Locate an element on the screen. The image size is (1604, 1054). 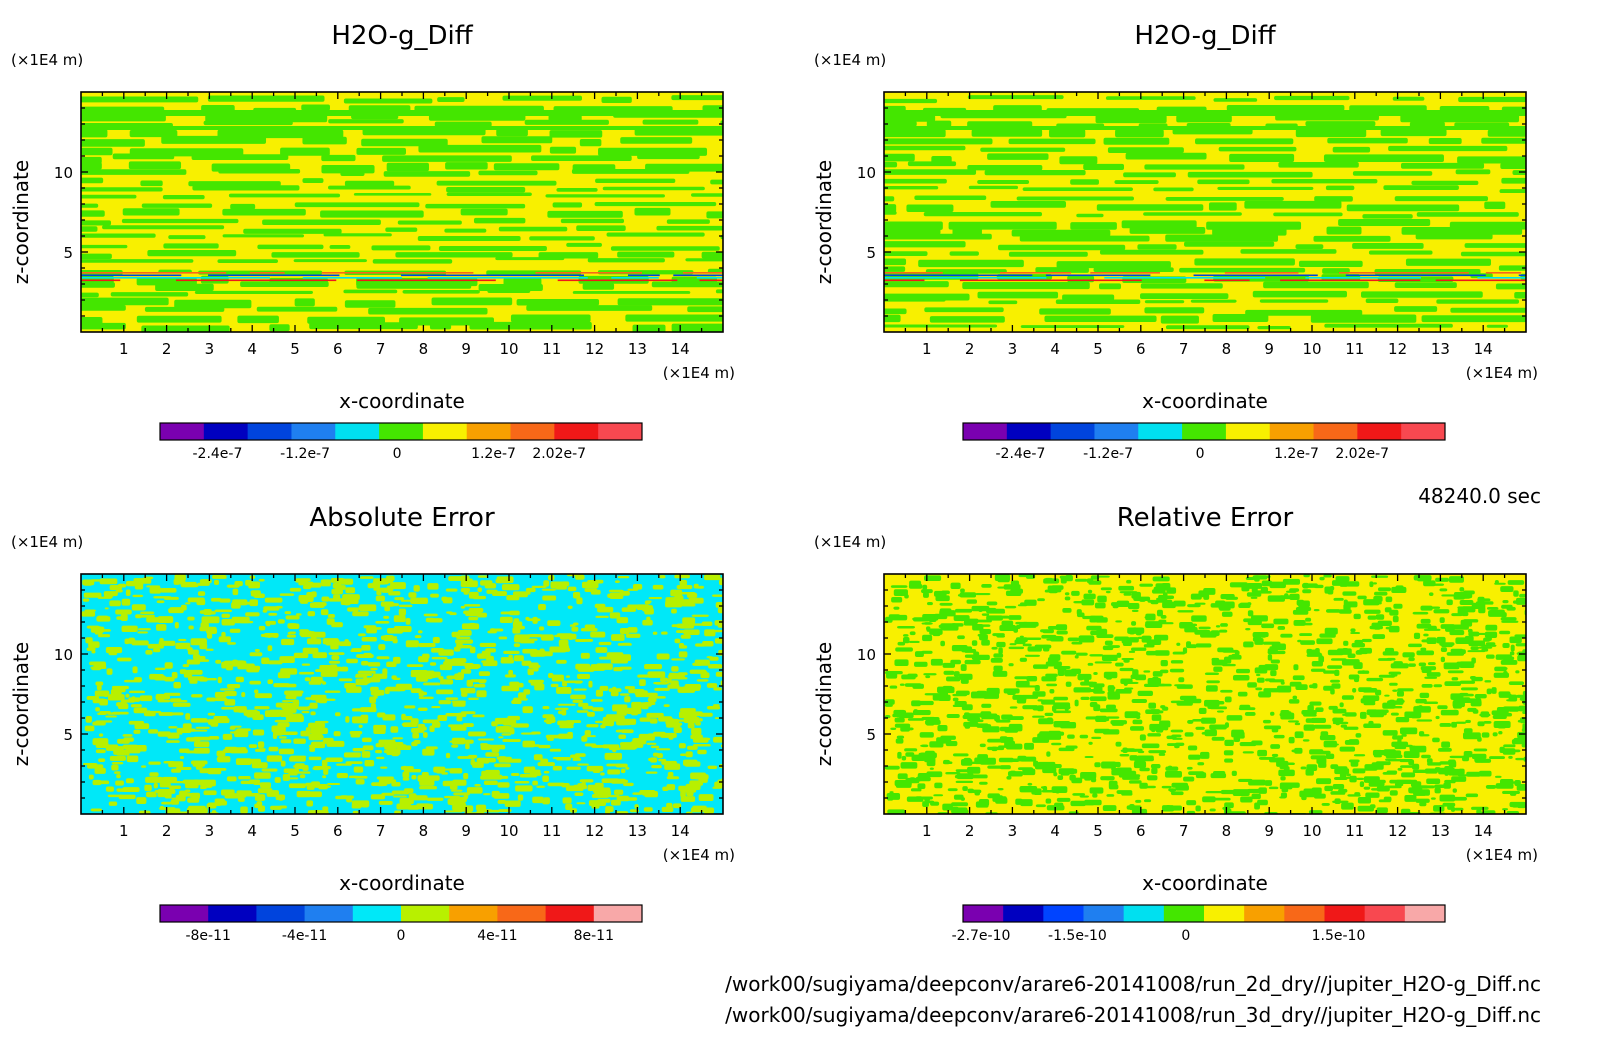
x-unit-label: (×1E4 m) is located at coordinates (699, 855).